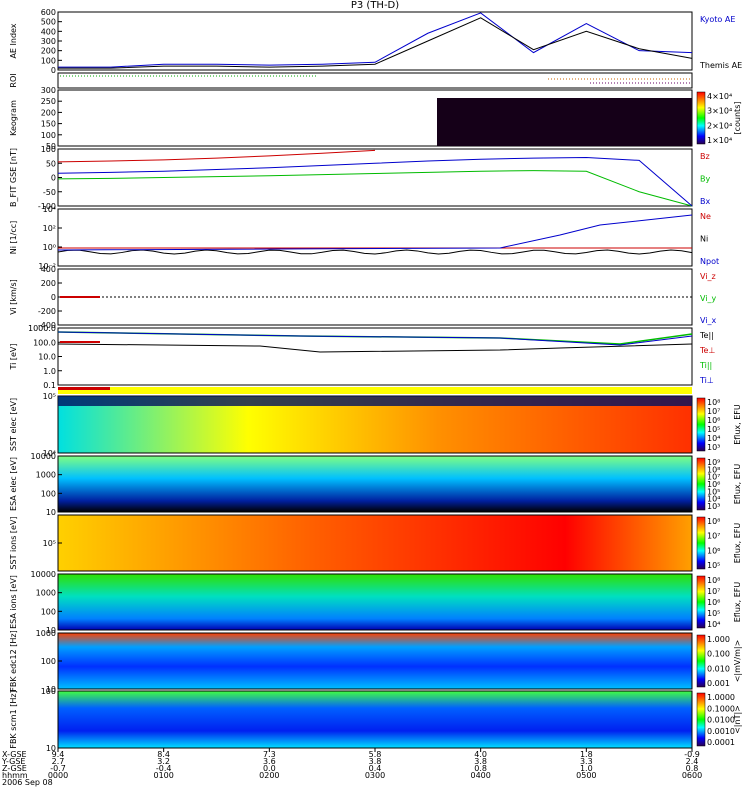  I want to click on fbk-e-panel-colorbar-label: <|mV/m|>, so click(737, 661).